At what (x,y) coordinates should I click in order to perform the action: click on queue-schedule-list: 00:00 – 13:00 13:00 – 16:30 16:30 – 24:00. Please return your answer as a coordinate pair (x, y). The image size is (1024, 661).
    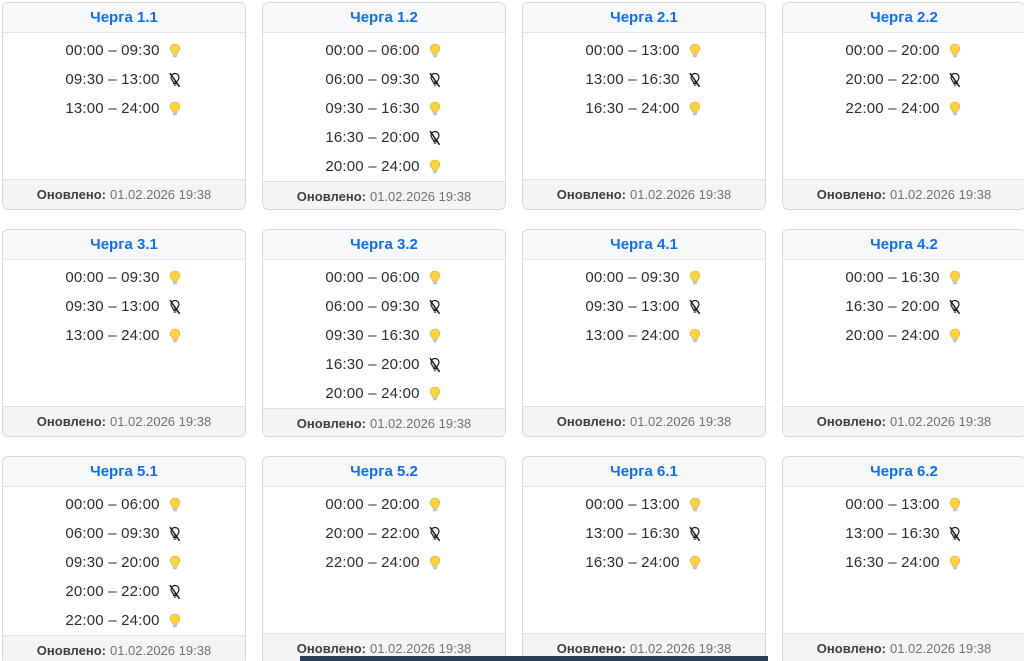
    Looking at the image, I should click on (644, 106).